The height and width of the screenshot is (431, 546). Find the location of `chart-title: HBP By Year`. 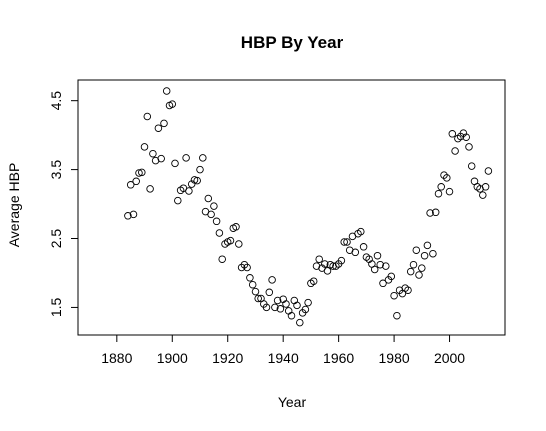

chart-title: HBP By Year is located at coordinates (292, 42).